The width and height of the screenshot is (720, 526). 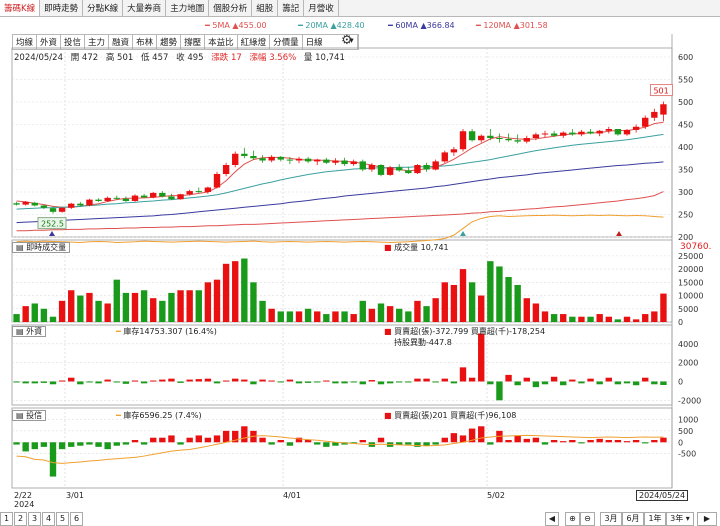 What do you see at coordinates (680, 322) in the screenshot?
I see `volume-tick-0: 0` at bounding box center [680, 322].